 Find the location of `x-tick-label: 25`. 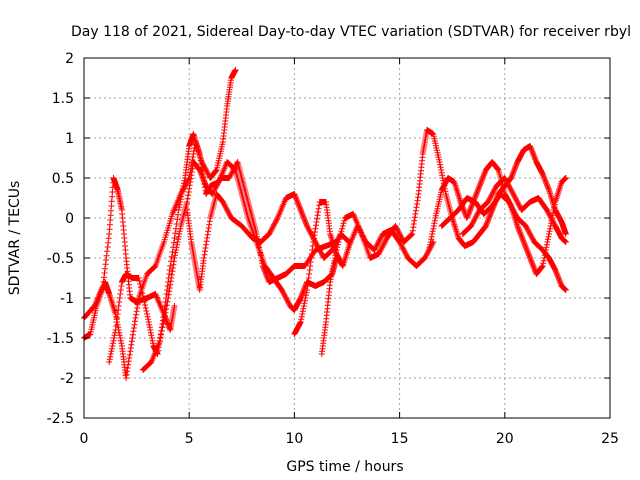

x-tick-label: 25 is located at coordinates (610, 439).